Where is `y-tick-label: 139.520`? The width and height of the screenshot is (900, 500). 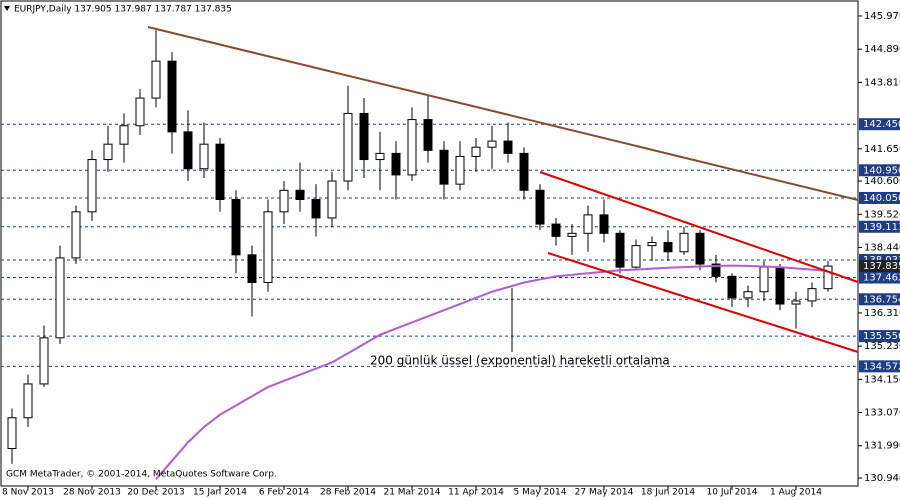
y-tick-label: 139.520 is located at coordinates (882, 214).